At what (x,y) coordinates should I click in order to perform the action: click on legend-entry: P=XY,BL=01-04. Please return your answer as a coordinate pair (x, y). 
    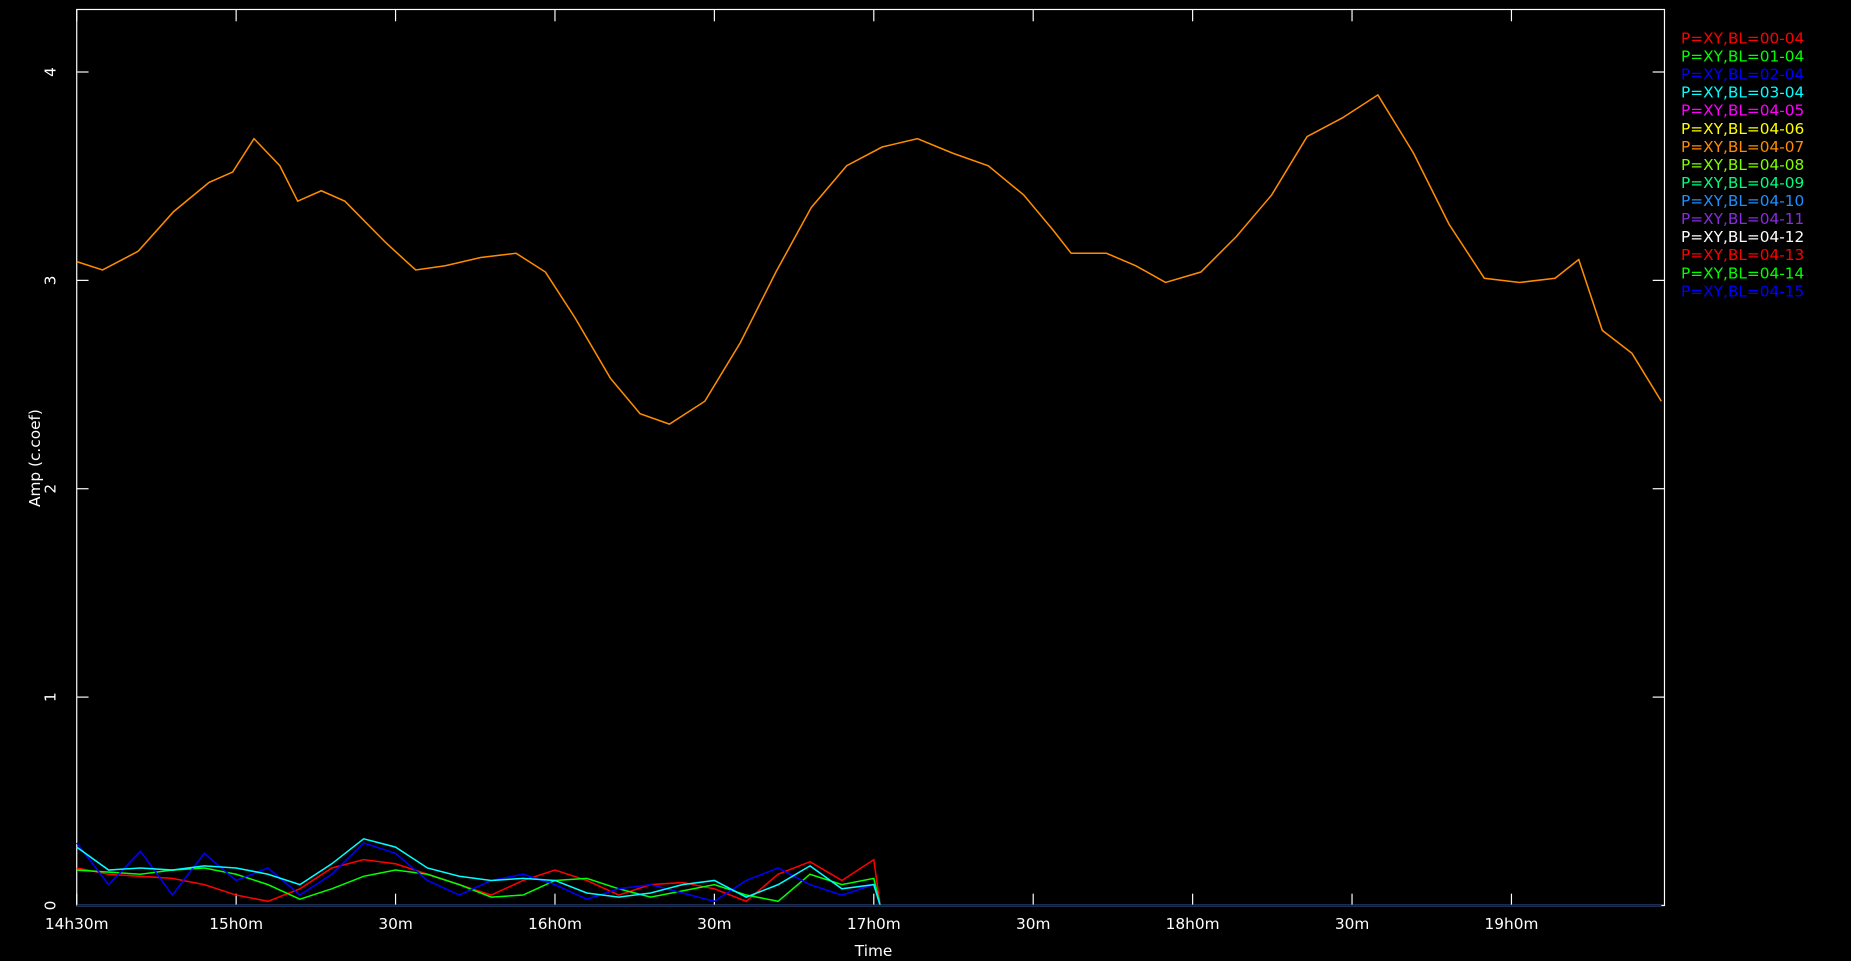
    Looking at the image, I should click on (1742, 57).